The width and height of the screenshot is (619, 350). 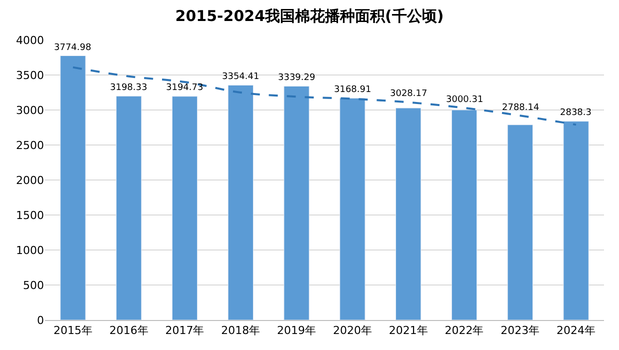 I want to click on y-tick-label: 0, so click(x=40, y=320).